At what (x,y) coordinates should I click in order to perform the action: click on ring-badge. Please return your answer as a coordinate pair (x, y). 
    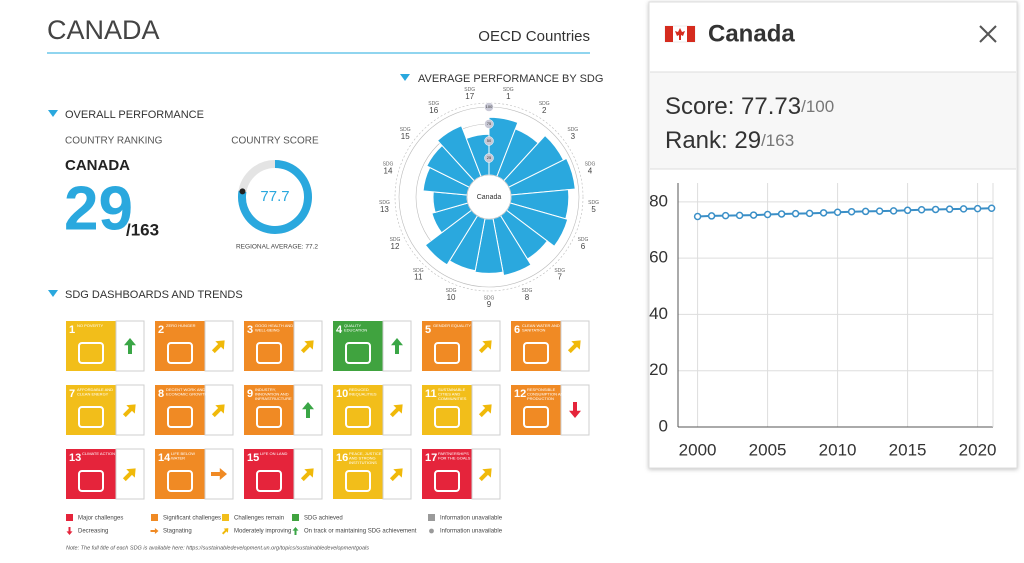
    Looking at the image, I should click on (489, 141).